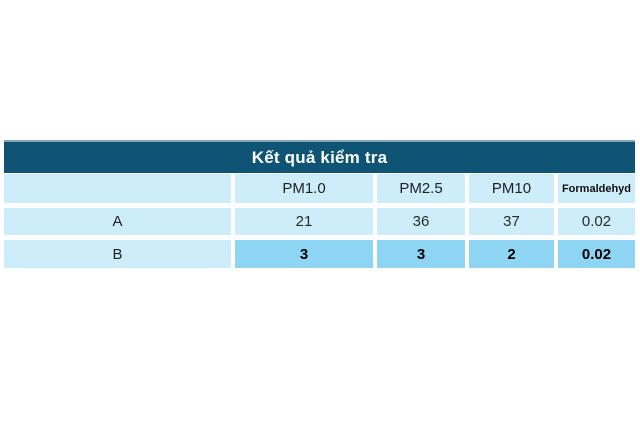 The height and width of the screenshot is (427, 640). I want to click on col-header-empty, so click(117, 188).